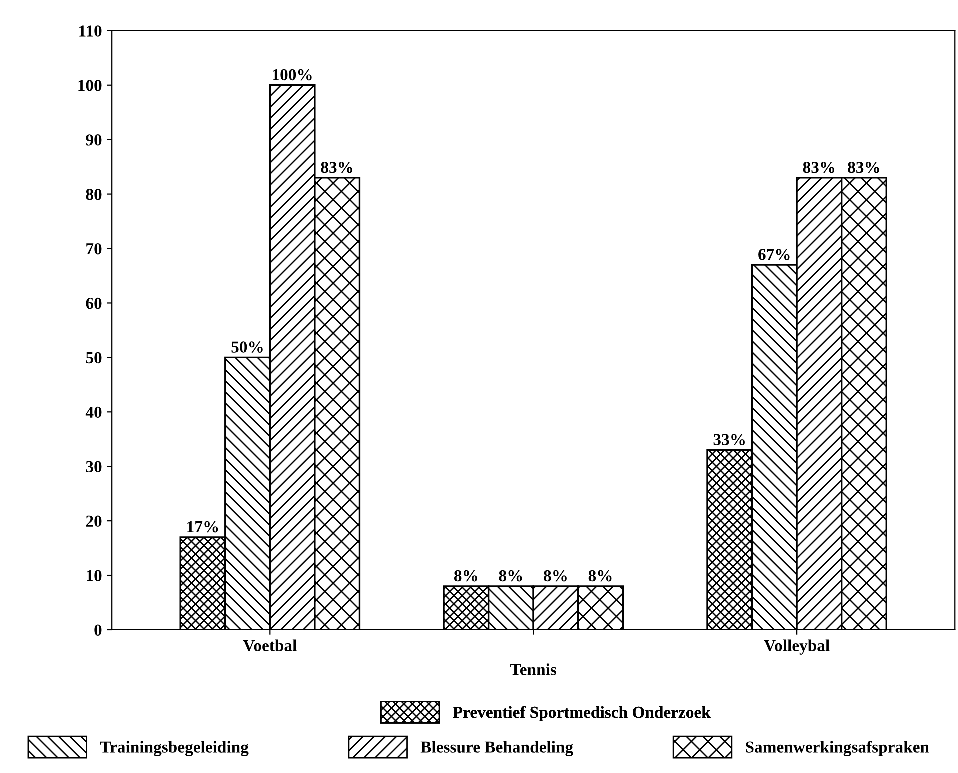  I want to click on y-tick-label: 90, so click(94, 140).